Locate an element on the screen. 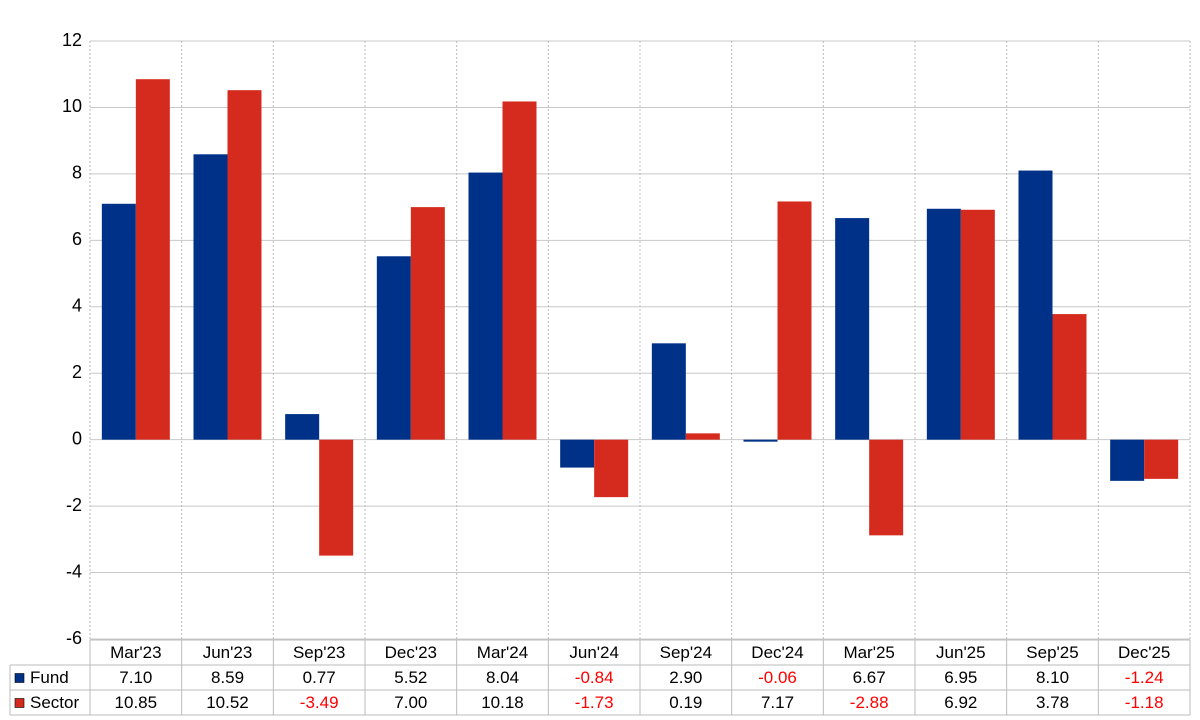  y-tick-label: -6 is located at coordinates (74, 638).